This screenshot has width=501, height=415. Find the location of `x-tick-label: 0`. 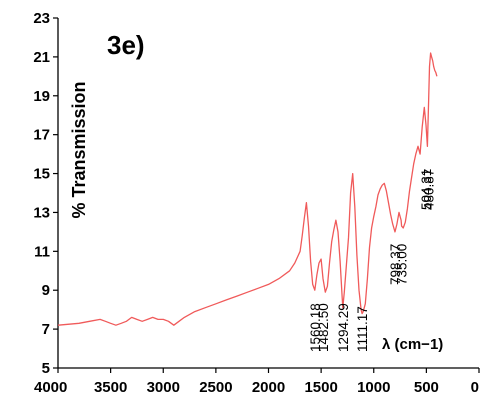

x-tick-label: 0 is located at coordinates (475, 387).